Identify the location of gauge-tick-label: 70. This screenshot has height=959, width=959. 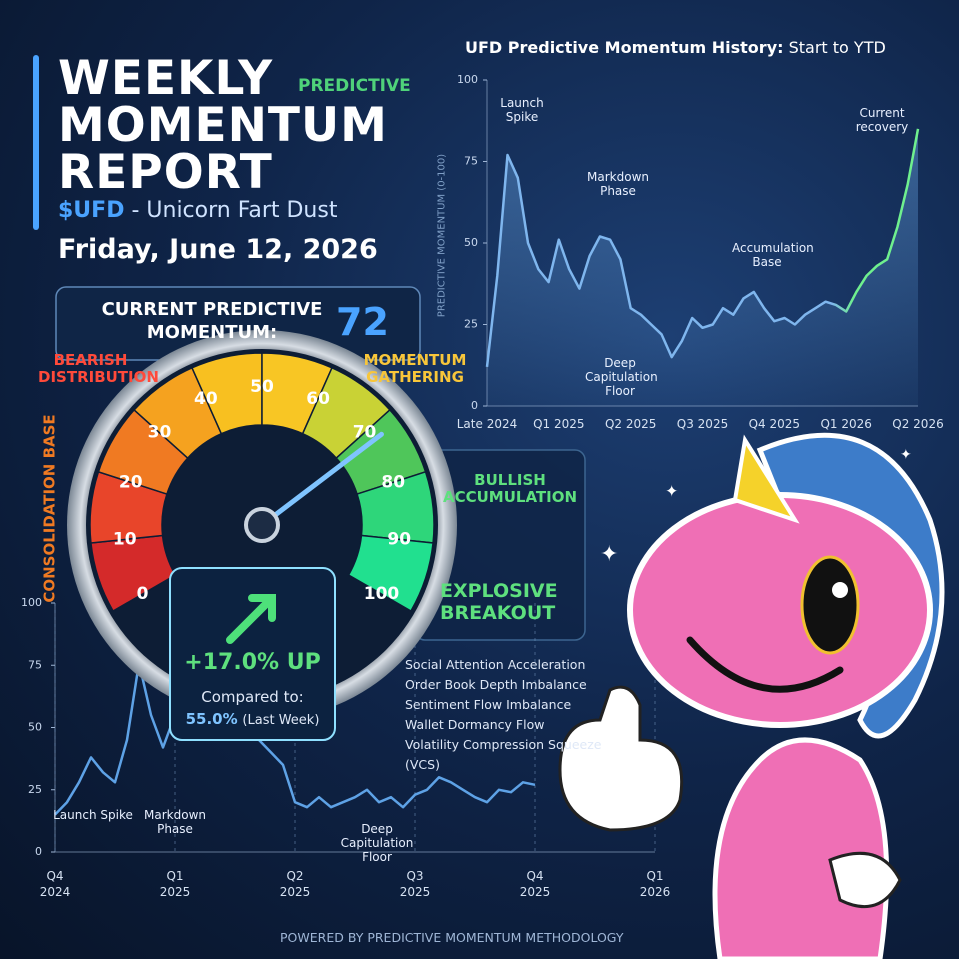
(365, 433).